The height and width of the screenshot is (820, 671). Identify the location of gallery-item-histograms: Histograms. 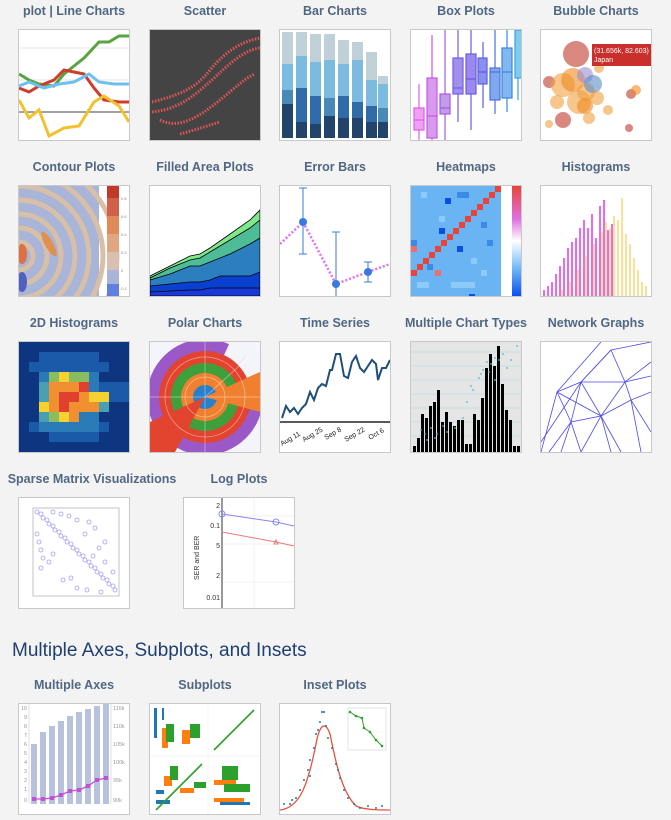
(596, 227).